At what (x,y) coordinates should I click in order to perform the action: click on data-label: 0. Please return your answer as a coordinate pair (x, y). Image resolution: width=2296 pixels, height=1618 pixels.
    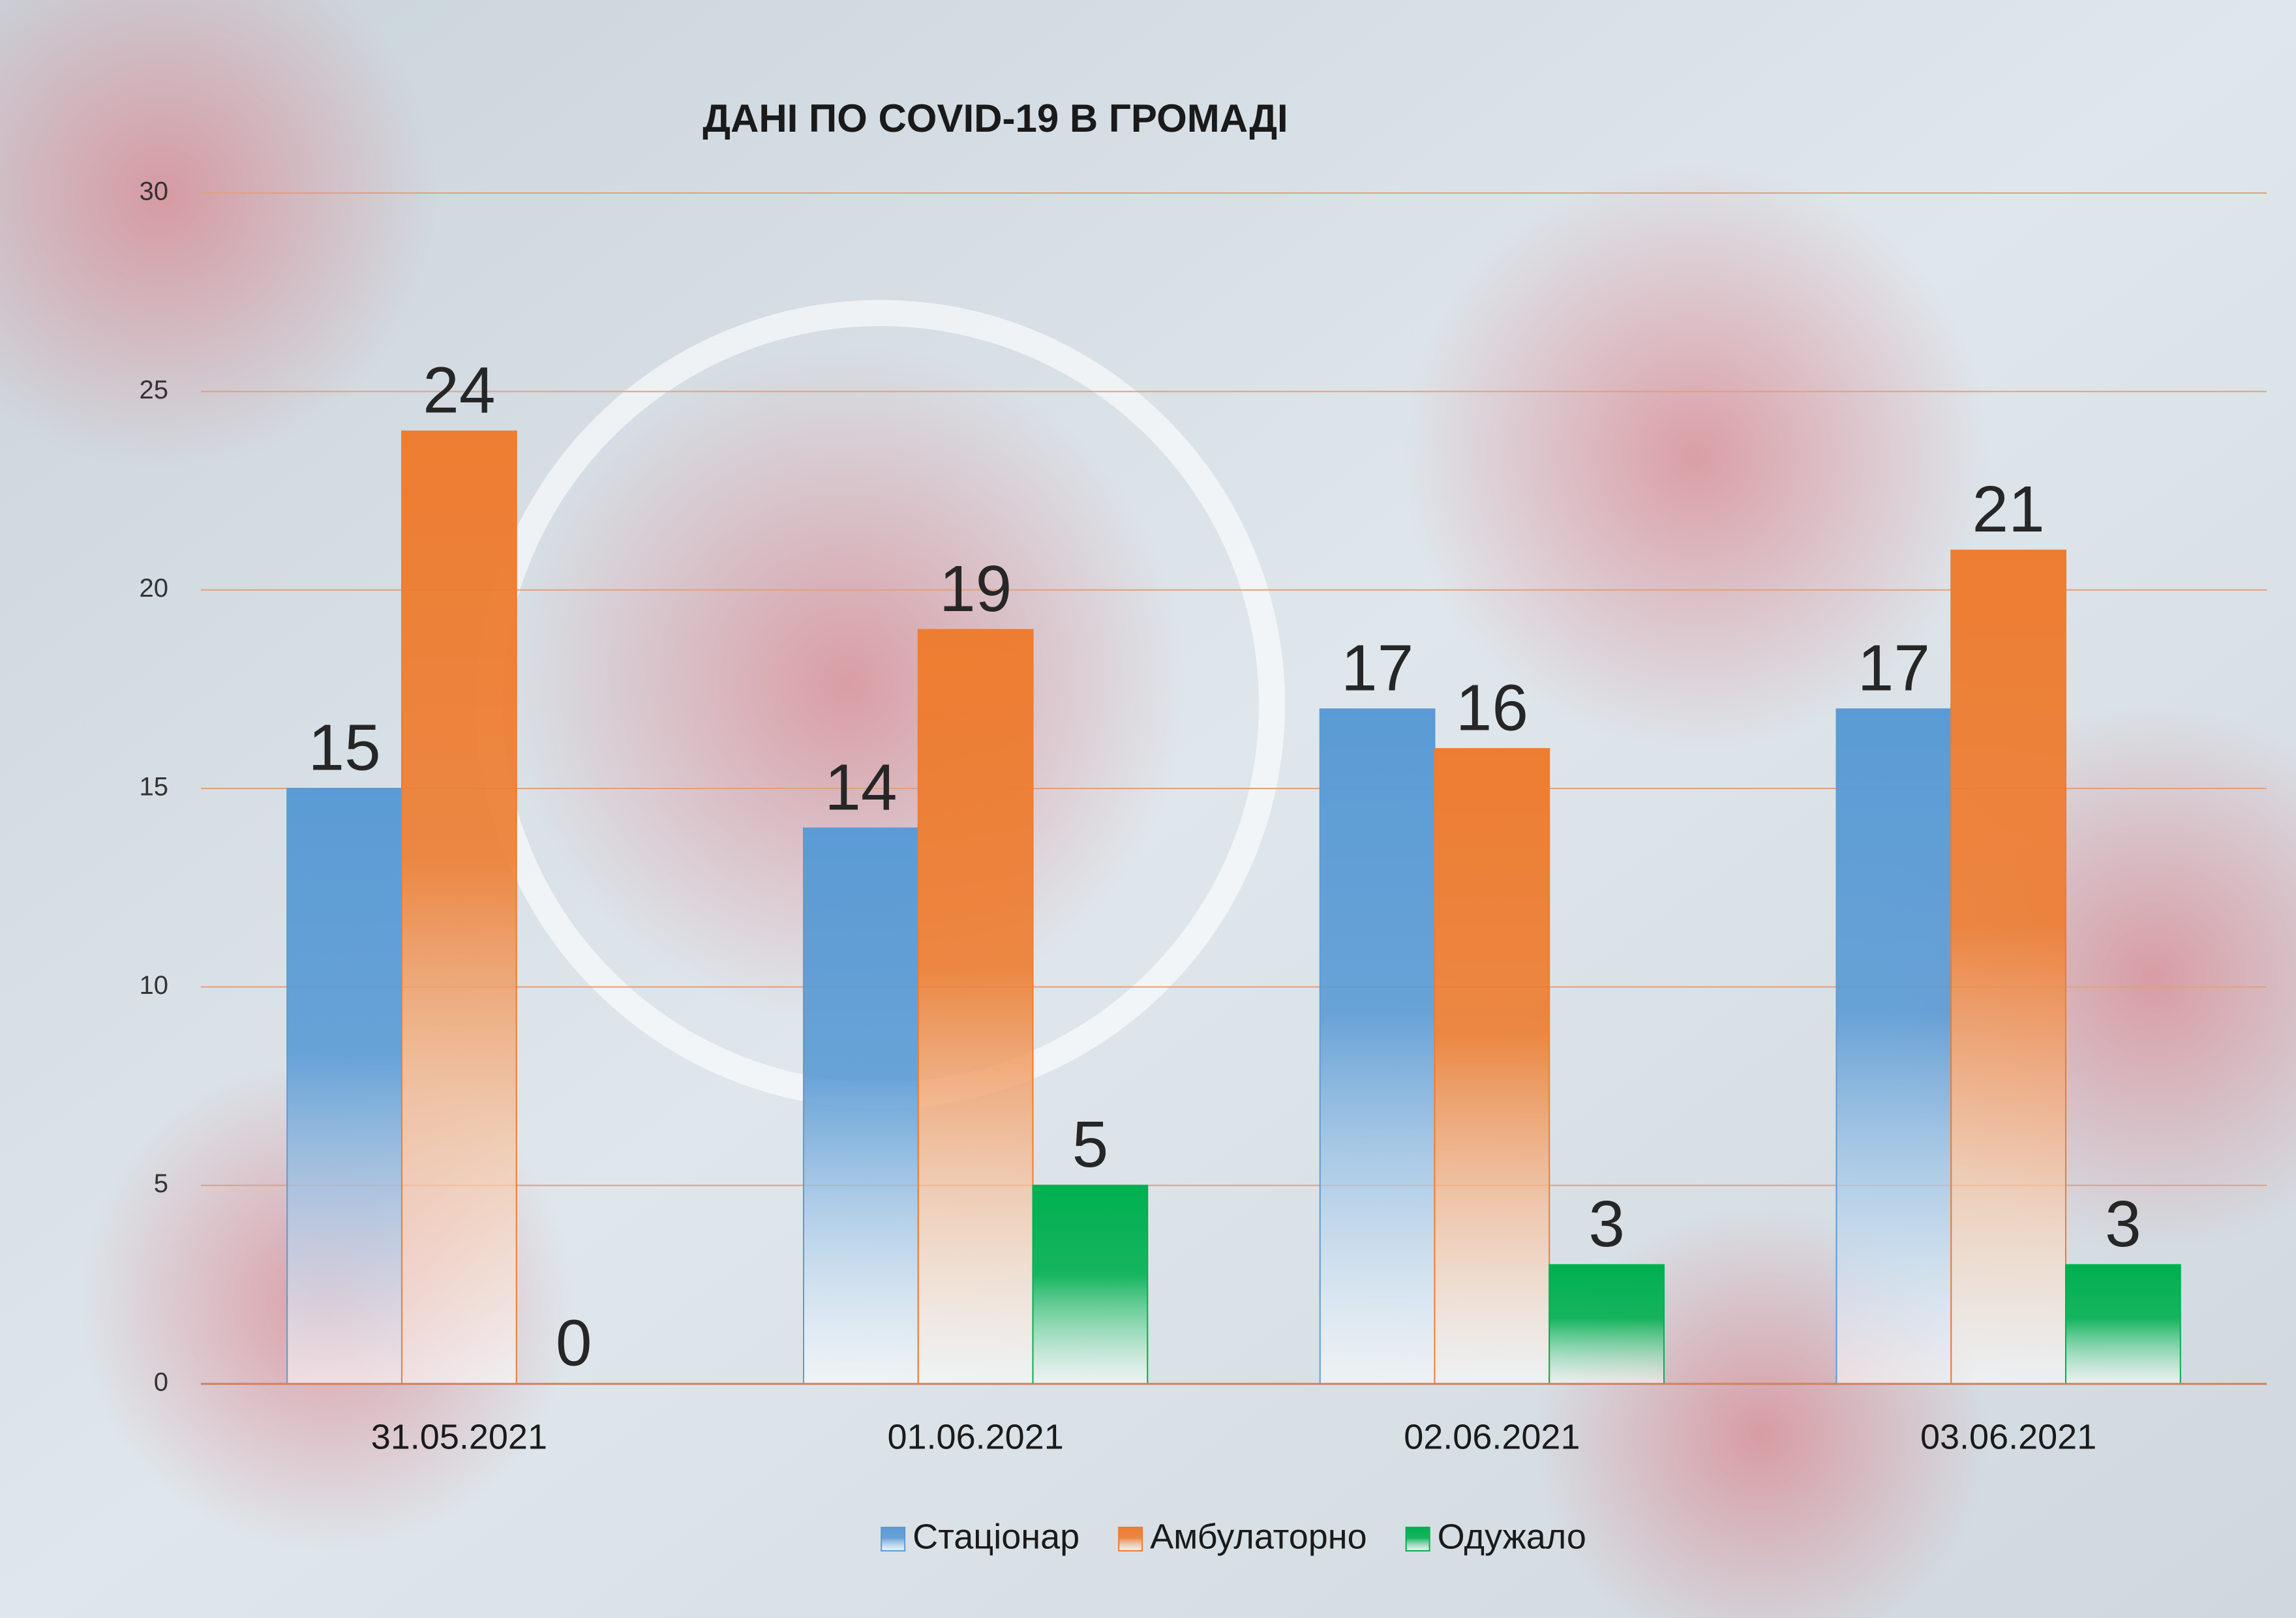
    Looking at the image, I should click on (574, 1343).